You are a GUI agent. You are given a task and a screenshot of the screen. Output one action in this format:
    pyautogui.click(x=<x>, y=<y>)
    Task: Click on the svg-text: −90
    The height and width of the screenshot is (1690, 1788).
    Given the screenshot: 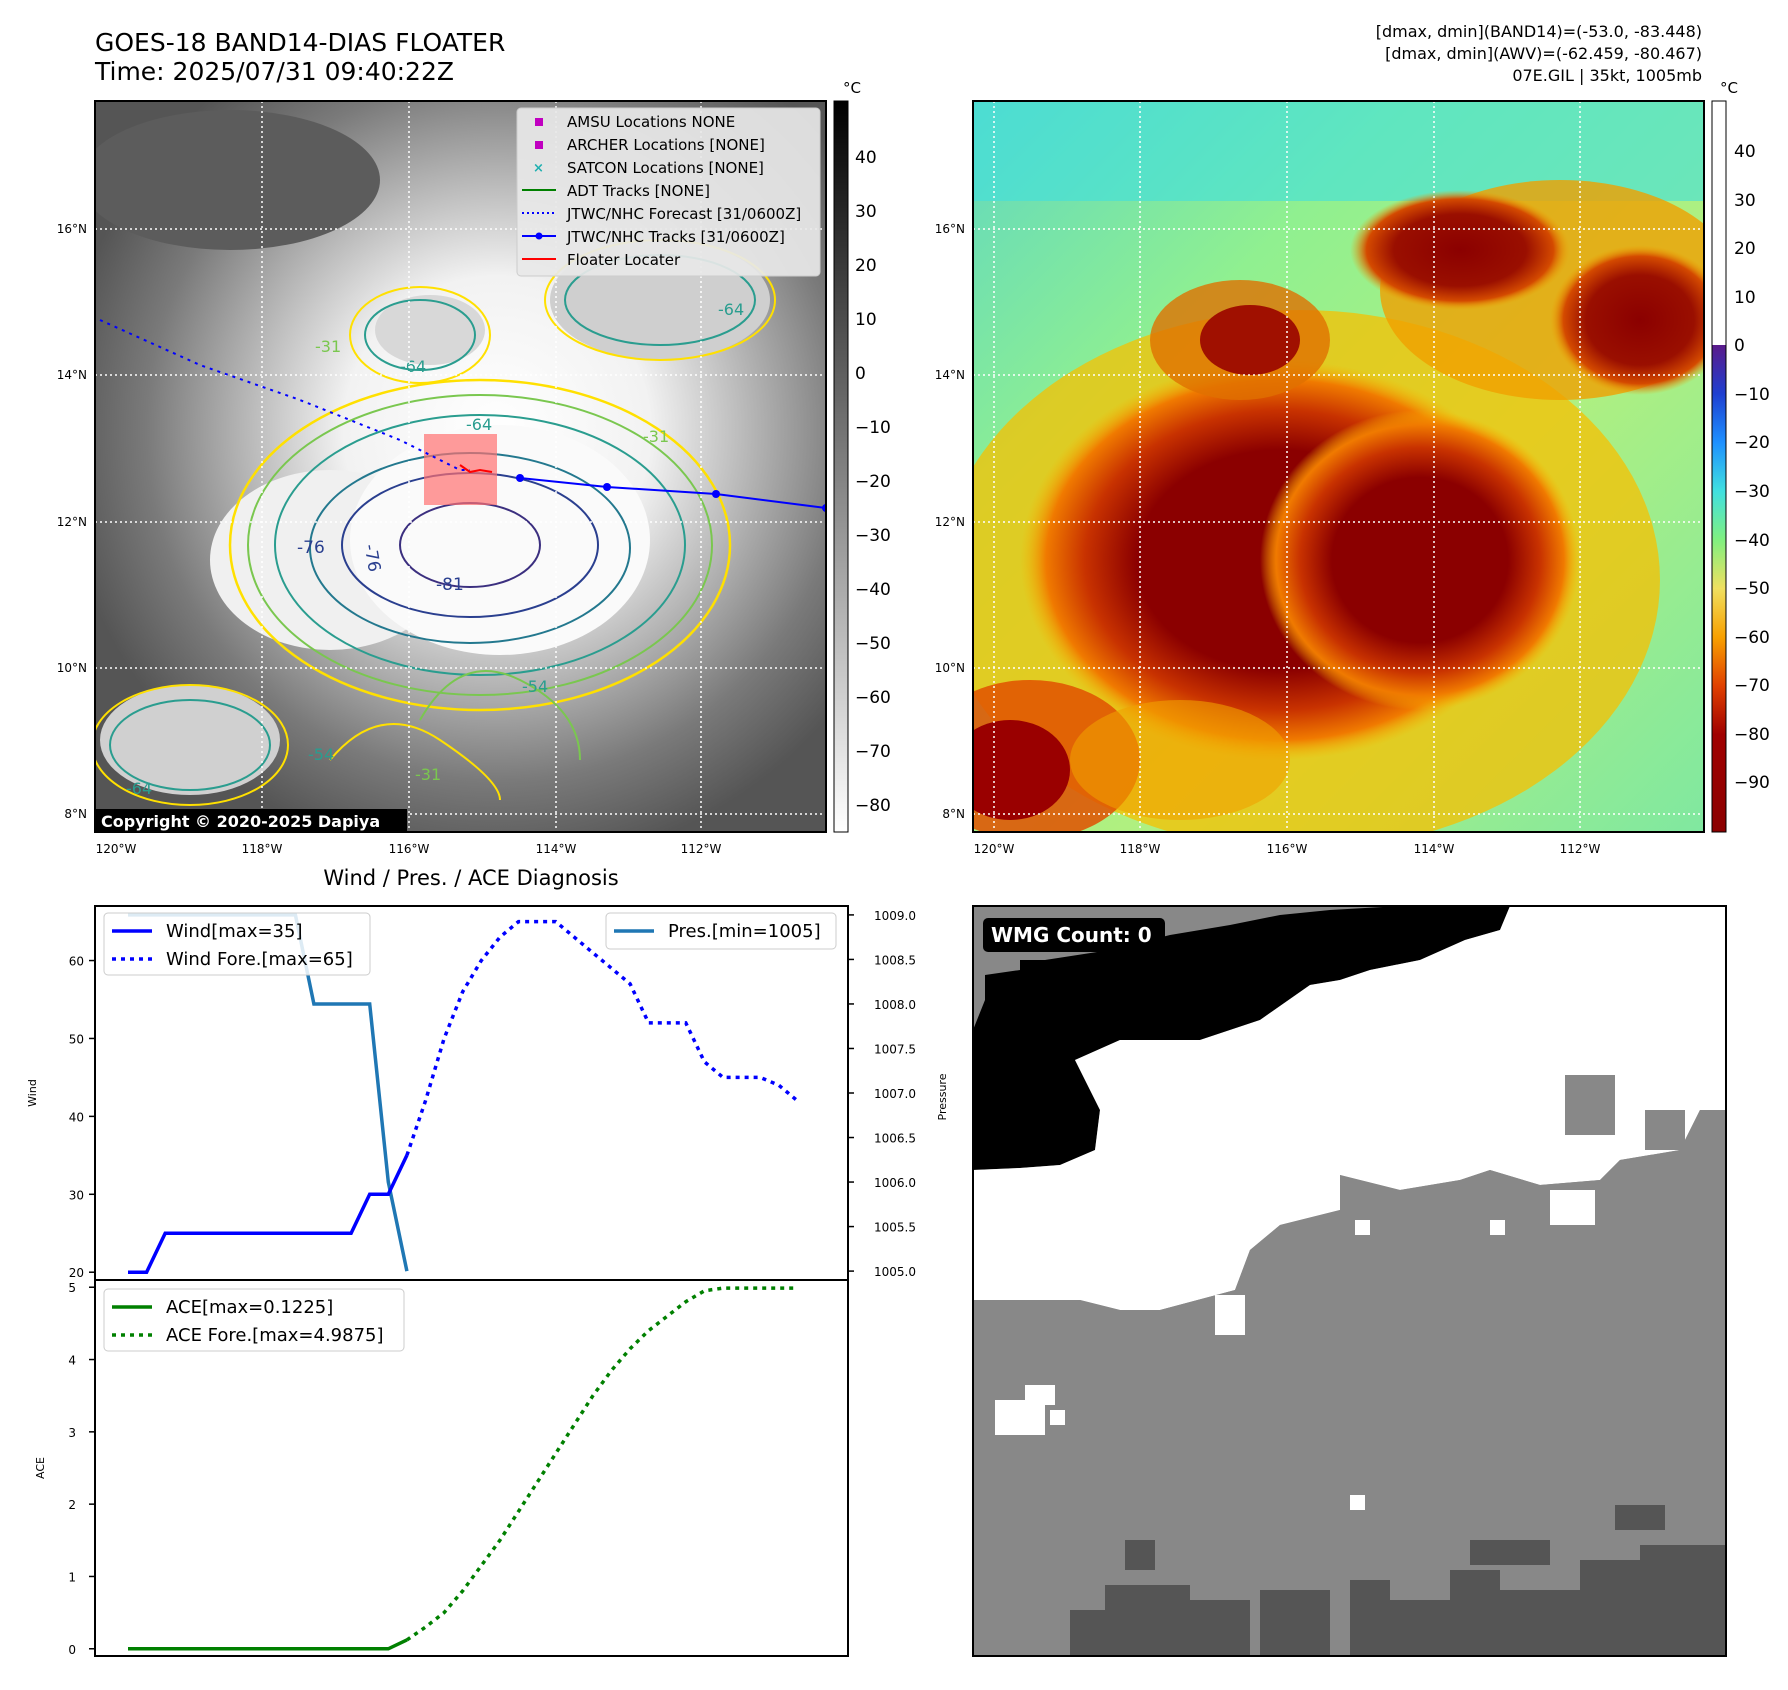 What is the action you would take?
    pyautogui.click(x=1752, y=783)
    